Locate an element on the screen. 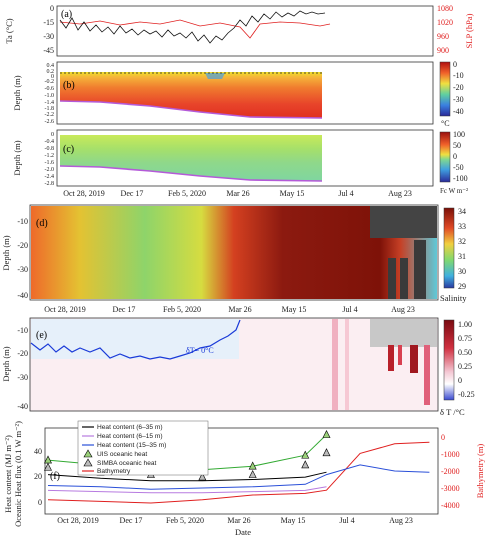 This screenshot has height=540, width=500. panel-c-cbar-unit: Fc W m⁻² is located at coordinates (454, 191).